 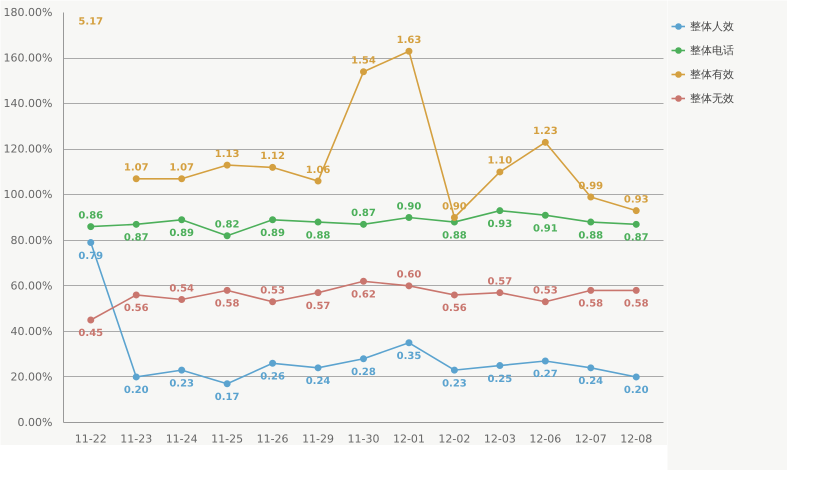 I want to click on data-label: 0.93, so click(x=636, y=200).